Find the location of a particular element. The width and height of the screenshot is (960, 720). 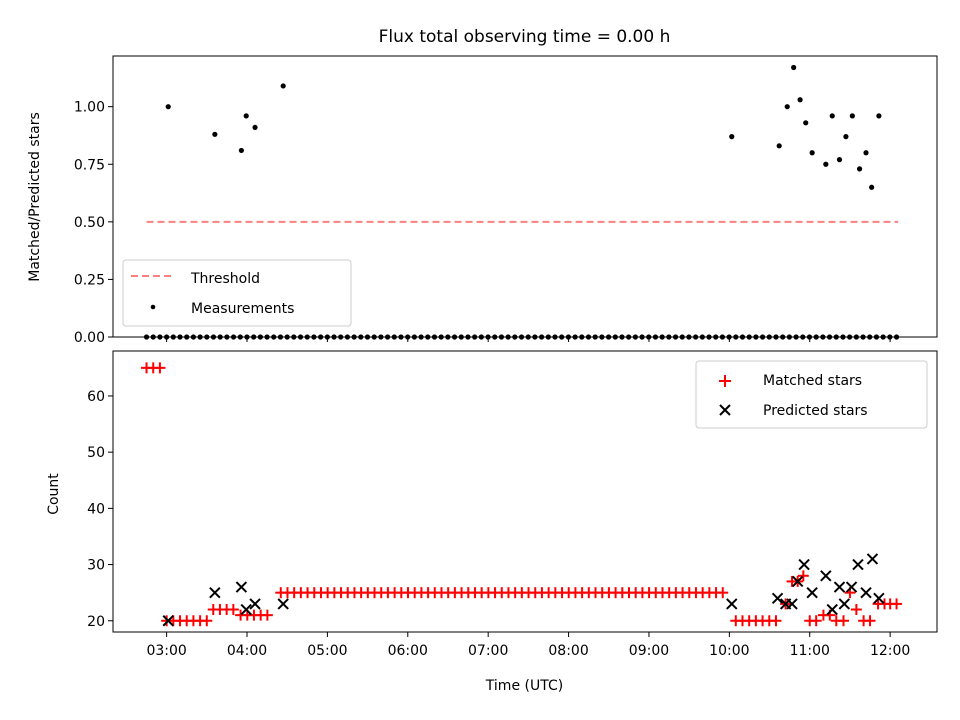

count-x-tick-label: 09:00 is located at coordinates (649, 651).